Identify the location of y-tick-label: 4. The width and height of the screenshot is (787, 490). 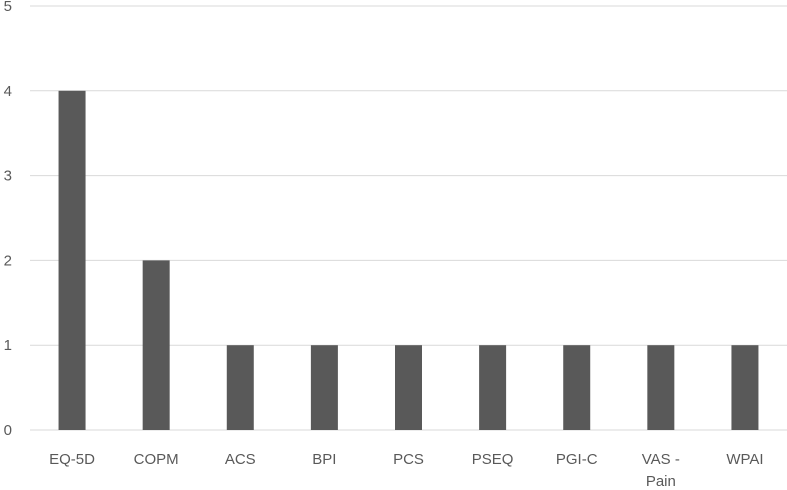
(8, 91).